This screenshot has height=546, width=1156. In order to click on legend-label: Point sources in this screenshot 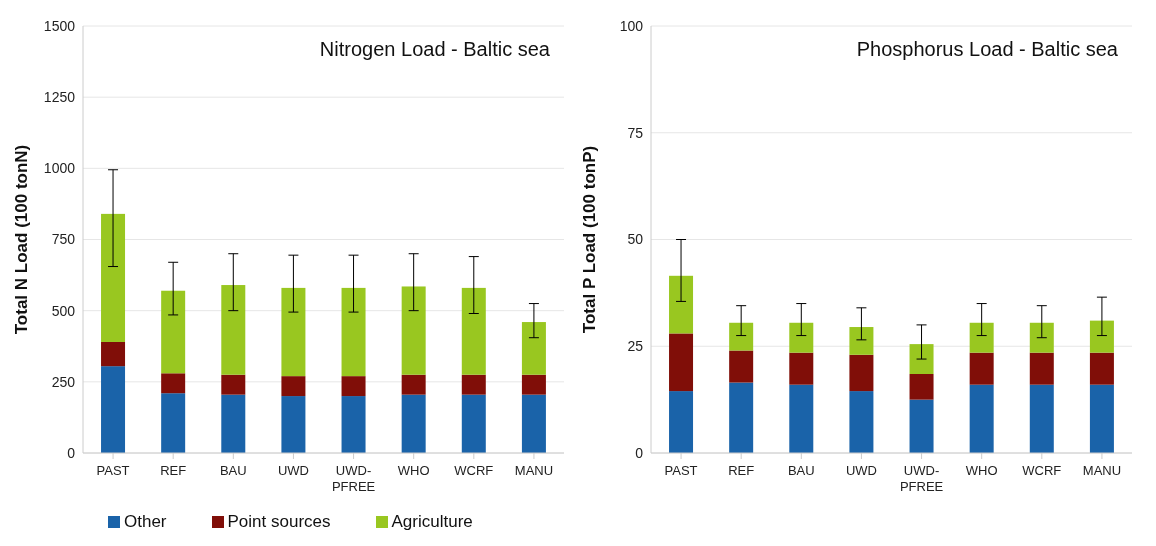, I will do `click(279, 522)`.